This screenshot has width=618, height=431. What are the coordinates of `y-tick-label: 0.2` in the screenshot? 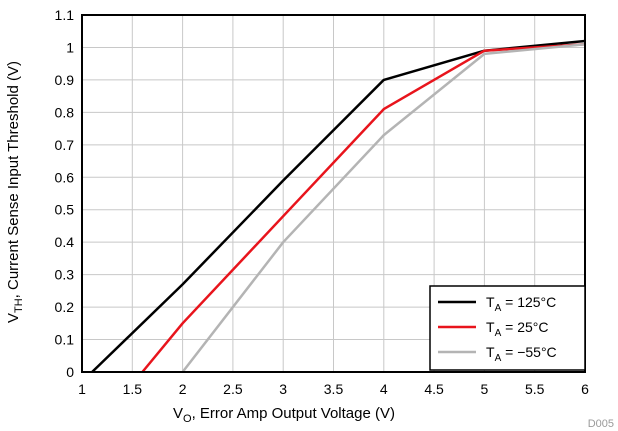 It's located at (65, 307).